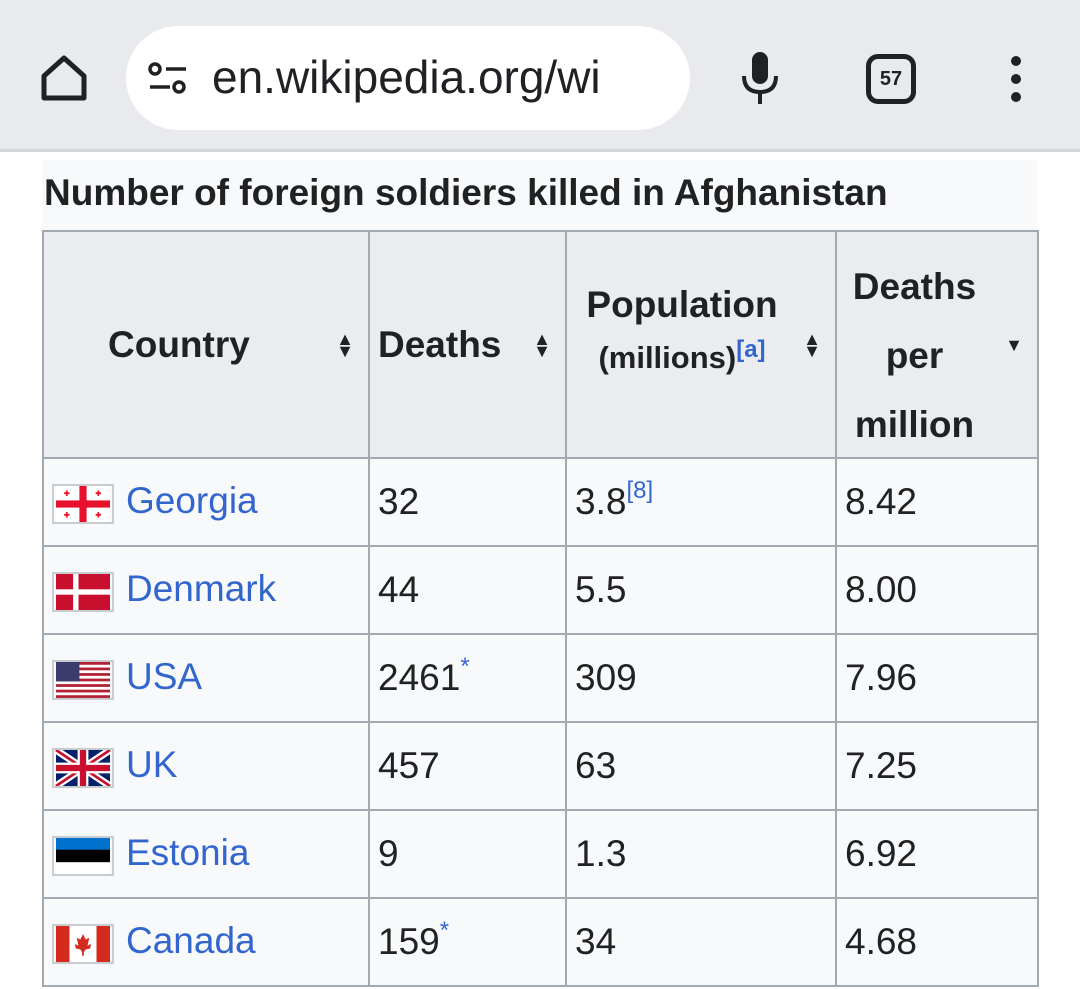 This screenshot has height=989, width=1080. Describe the element at coordinates (937, 502) in the screenshot. I see `deaths-per-million-cell: 8.42` at that location.